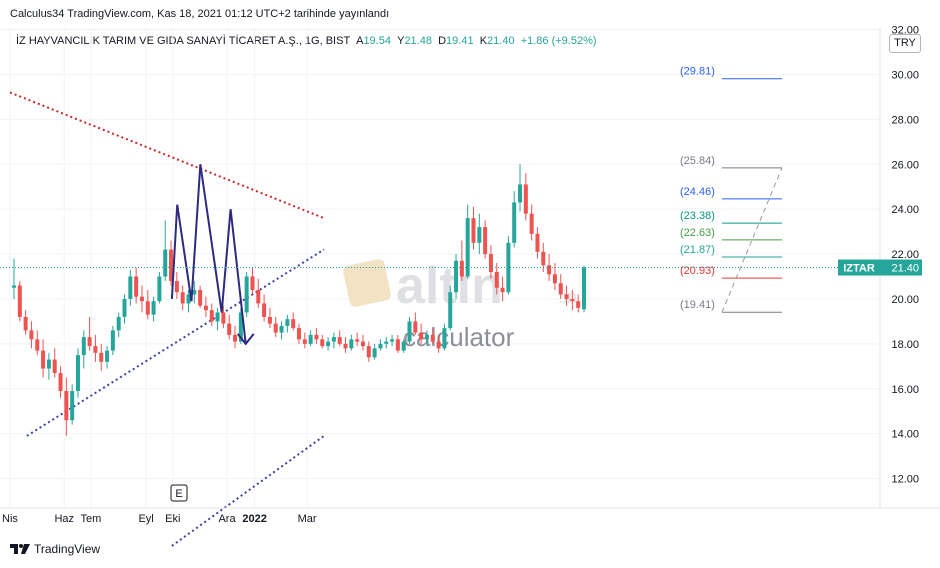 The image size is (940, 568). I want to click on x-tick-label: Nis, so click(10, 519).